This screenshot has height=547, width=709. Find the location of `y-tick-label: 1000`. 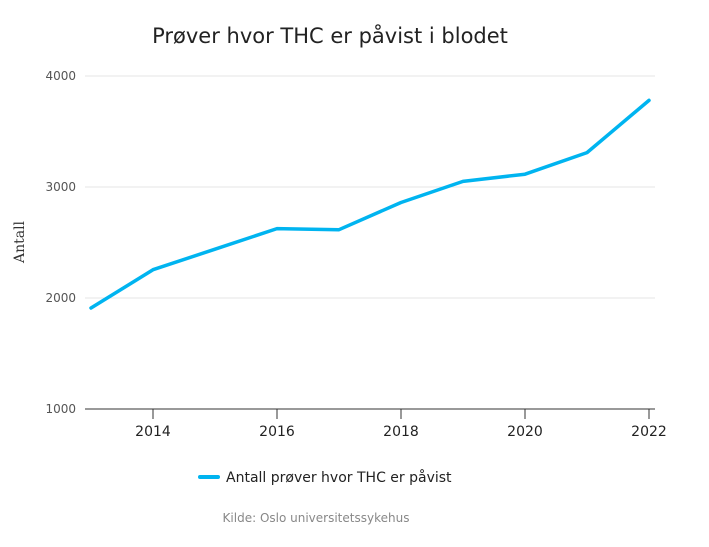

y-tick-label: 1000 is located at coordinates (60, 409).